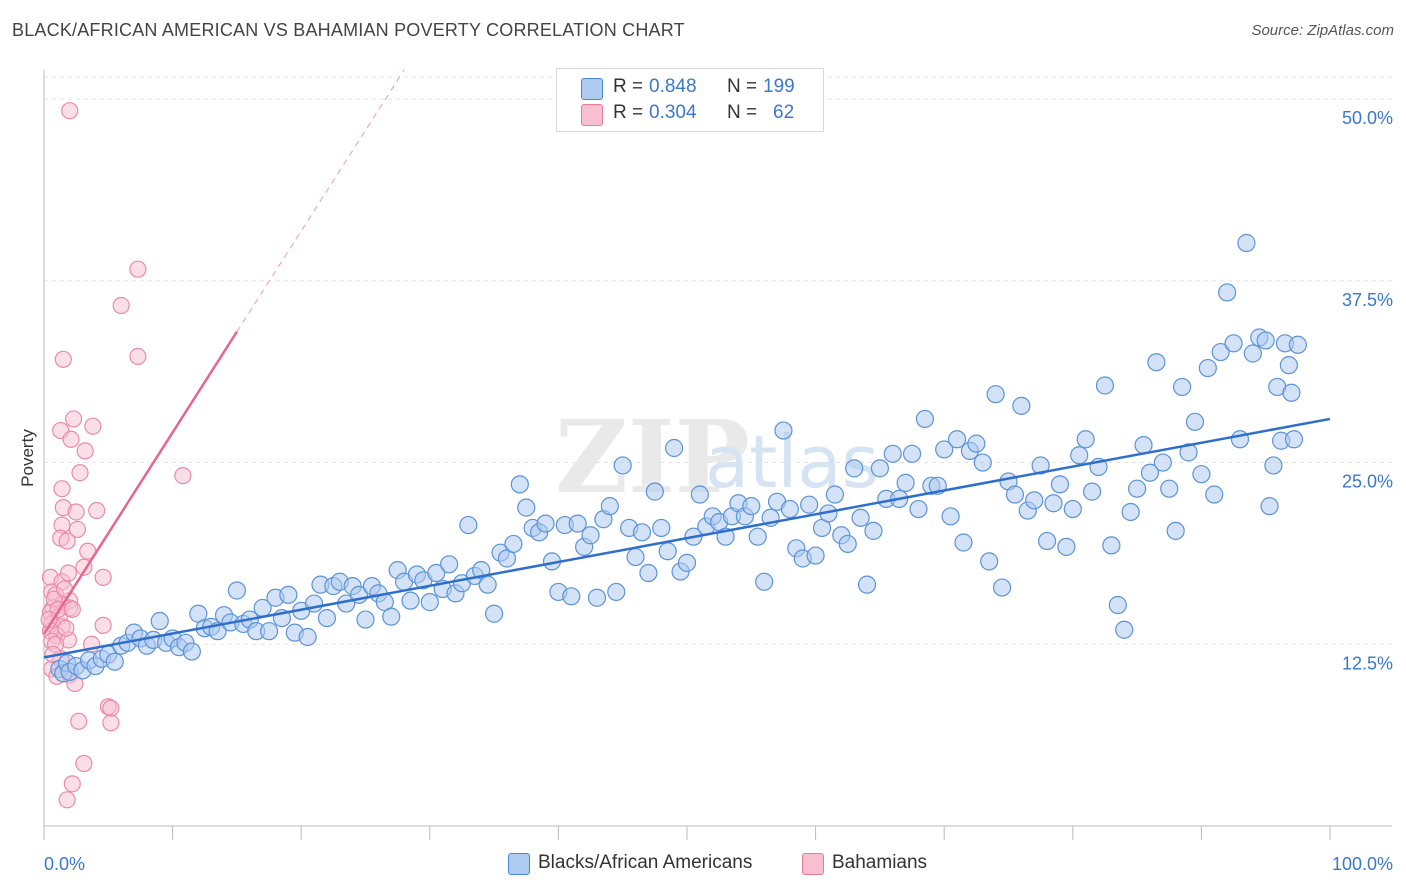 The width and height of the screenshot is (1406, 892). Describe the element at coordinates (519, 864) in the screenshot. I see `bottom-legend-swatch-blacks` at that location.